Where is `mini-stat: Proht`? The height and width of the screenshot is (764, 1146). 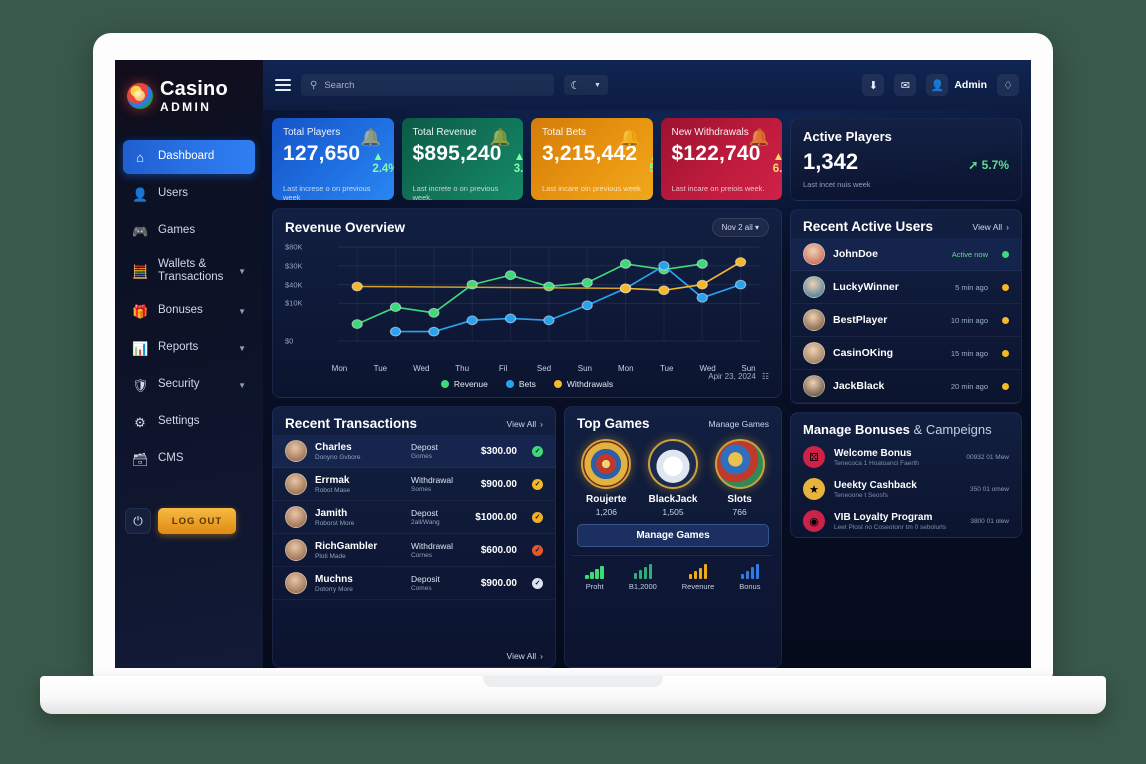
mini-stat: Proht is located at coordinates (594, 577).